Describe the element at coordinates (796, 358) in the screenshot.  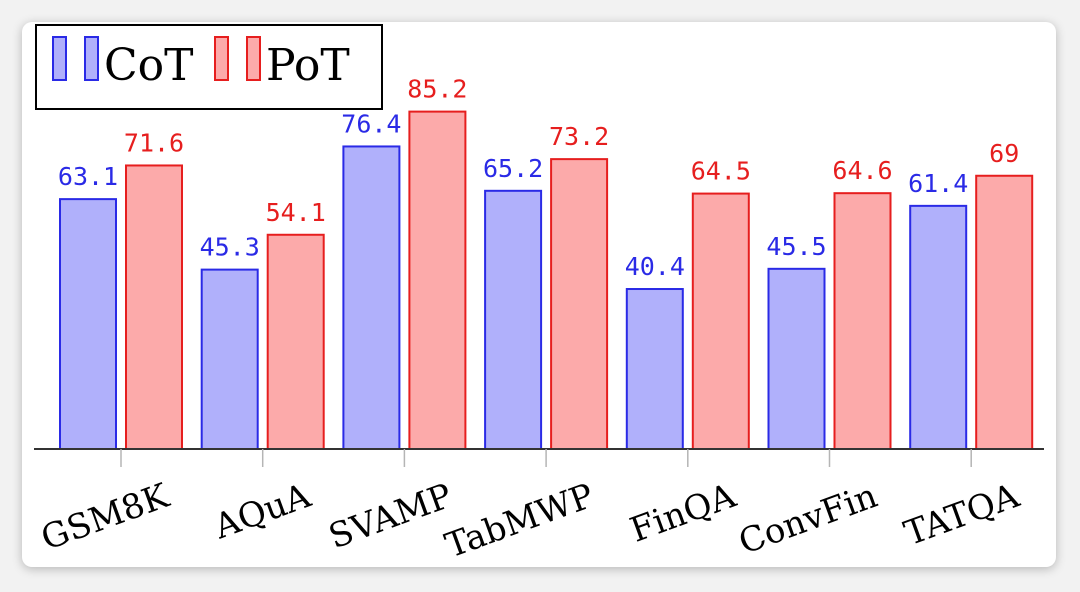
I see `bar-cot-convfin` at that location.